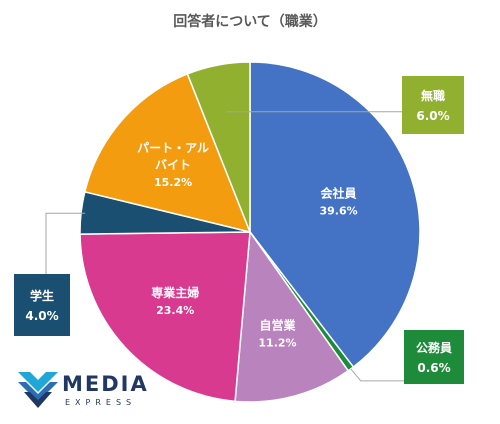 This screenshot has width=500, height=424. I want to click on logo-sub: EXPRESS, so click(101, 402).